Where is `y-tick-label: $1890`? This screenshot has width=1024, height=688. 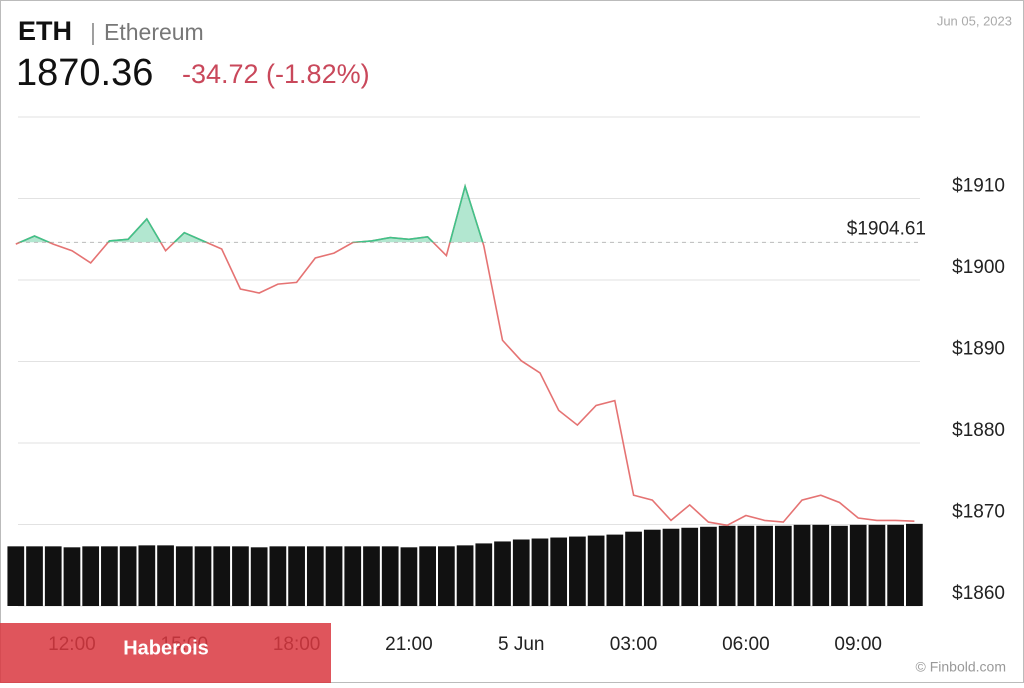
y-tick-label: $1890 is located at coordinates (978, 349).